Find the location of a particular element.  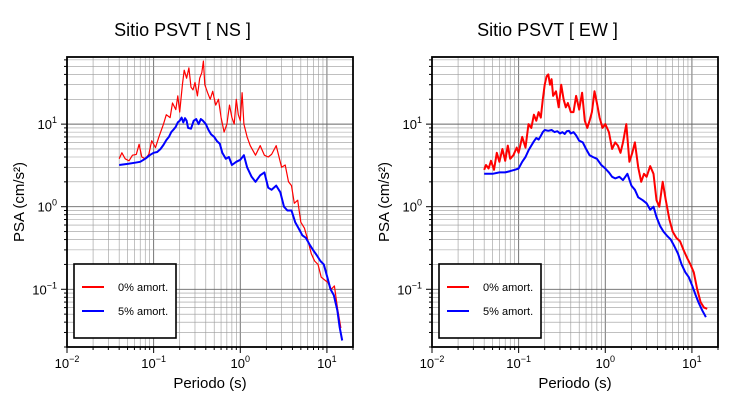

chart-title: Sitio PSVT [ EW ] is located at coordinates (547, 30).